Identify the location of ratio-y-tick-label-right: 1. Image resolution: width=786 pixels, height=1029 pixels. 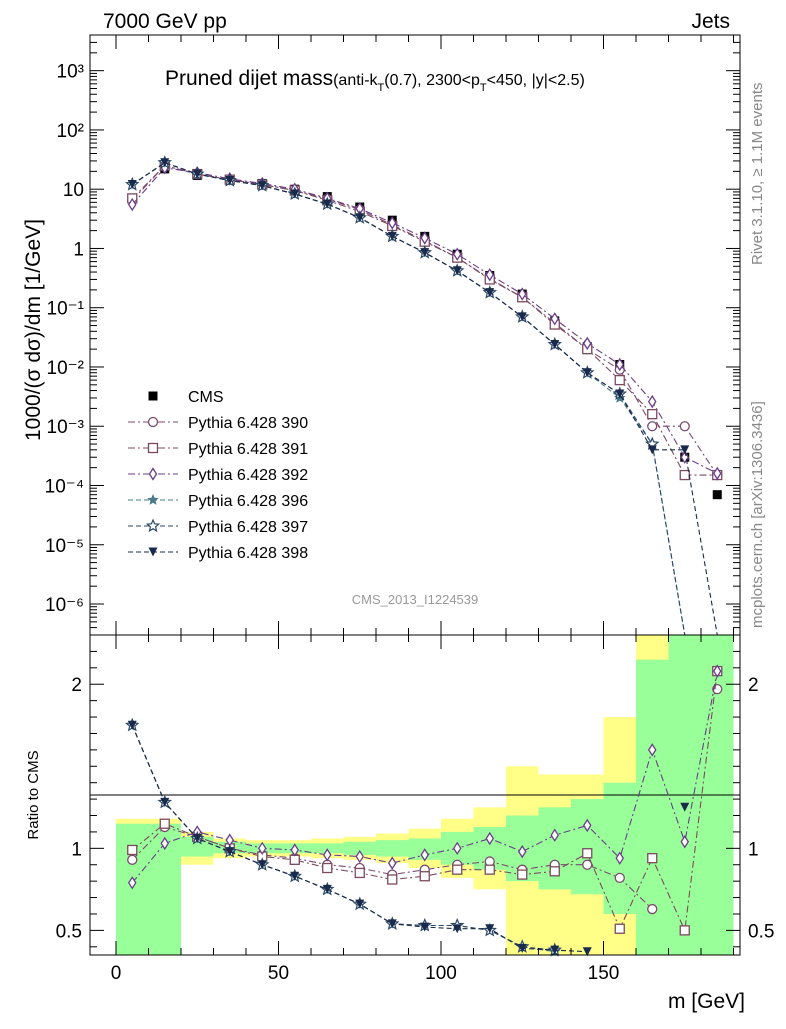
(753, 849).